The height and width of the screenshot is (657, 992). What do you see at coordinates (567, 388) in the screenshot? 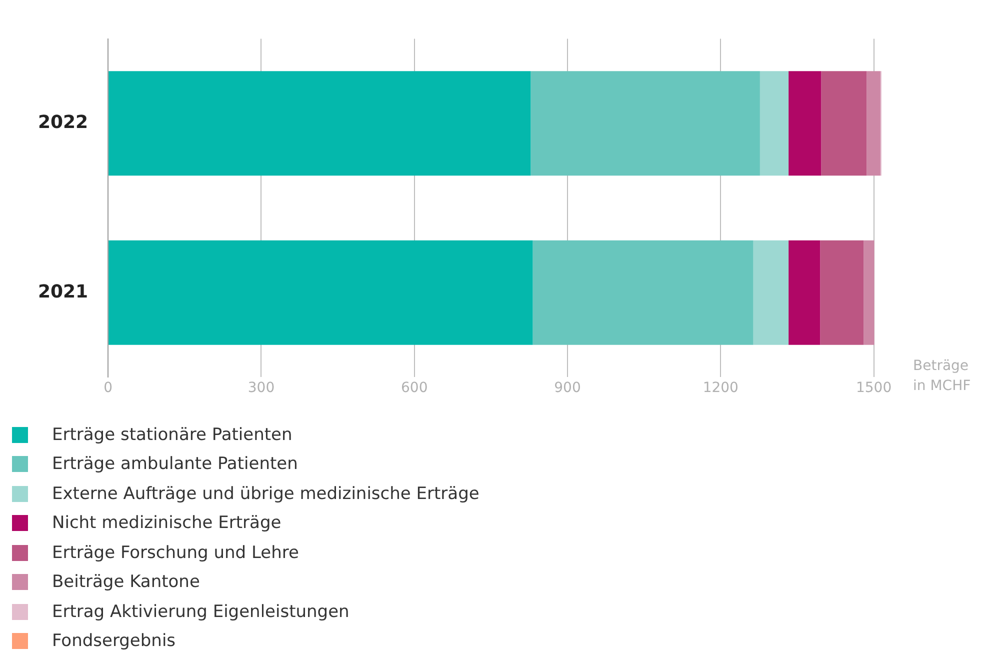
I see `x-tick-label: 900` at bounding box center [567, 388].